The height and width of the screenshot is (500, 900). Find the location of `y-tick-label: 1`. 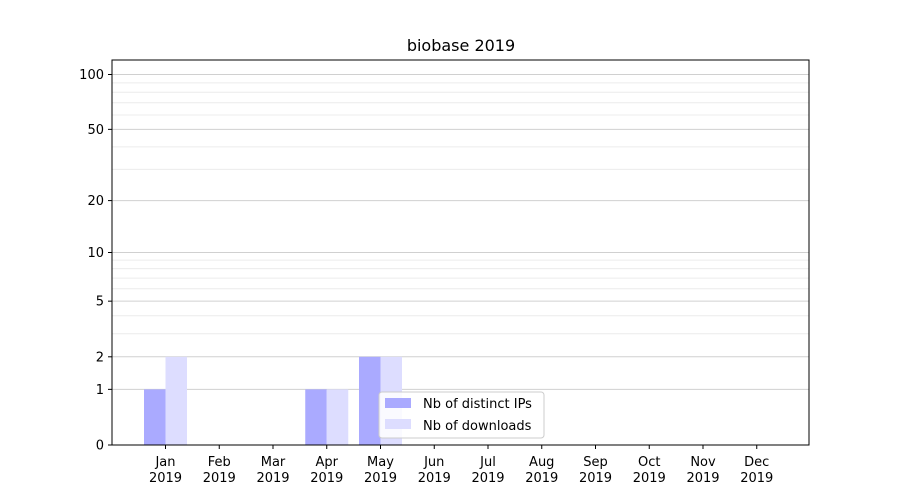

y-tick-label: 1 is located at coordinates (100, 390).